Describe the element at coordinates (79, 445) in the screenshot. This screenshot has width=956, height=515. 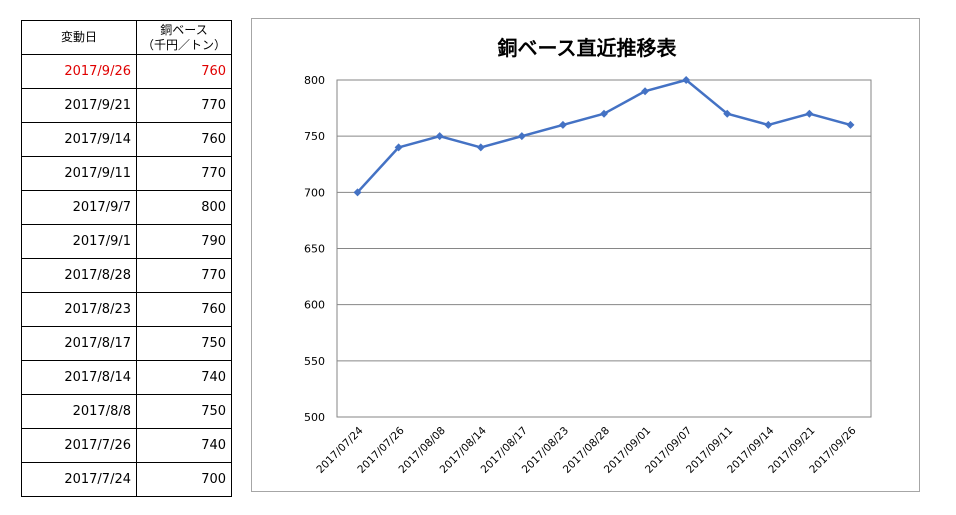
I see `row-date: 2017/7/26` at that location.